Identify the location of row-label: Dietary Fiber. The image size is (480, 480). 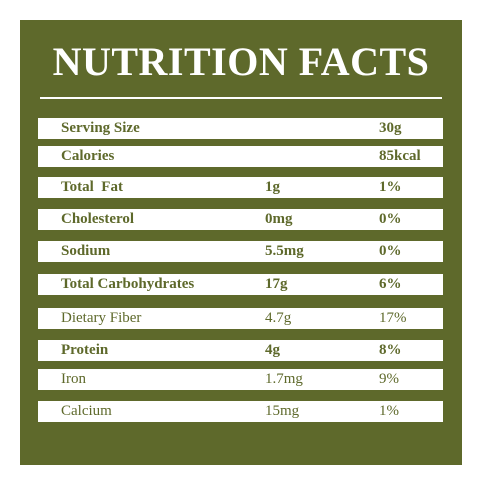
(101, 318).